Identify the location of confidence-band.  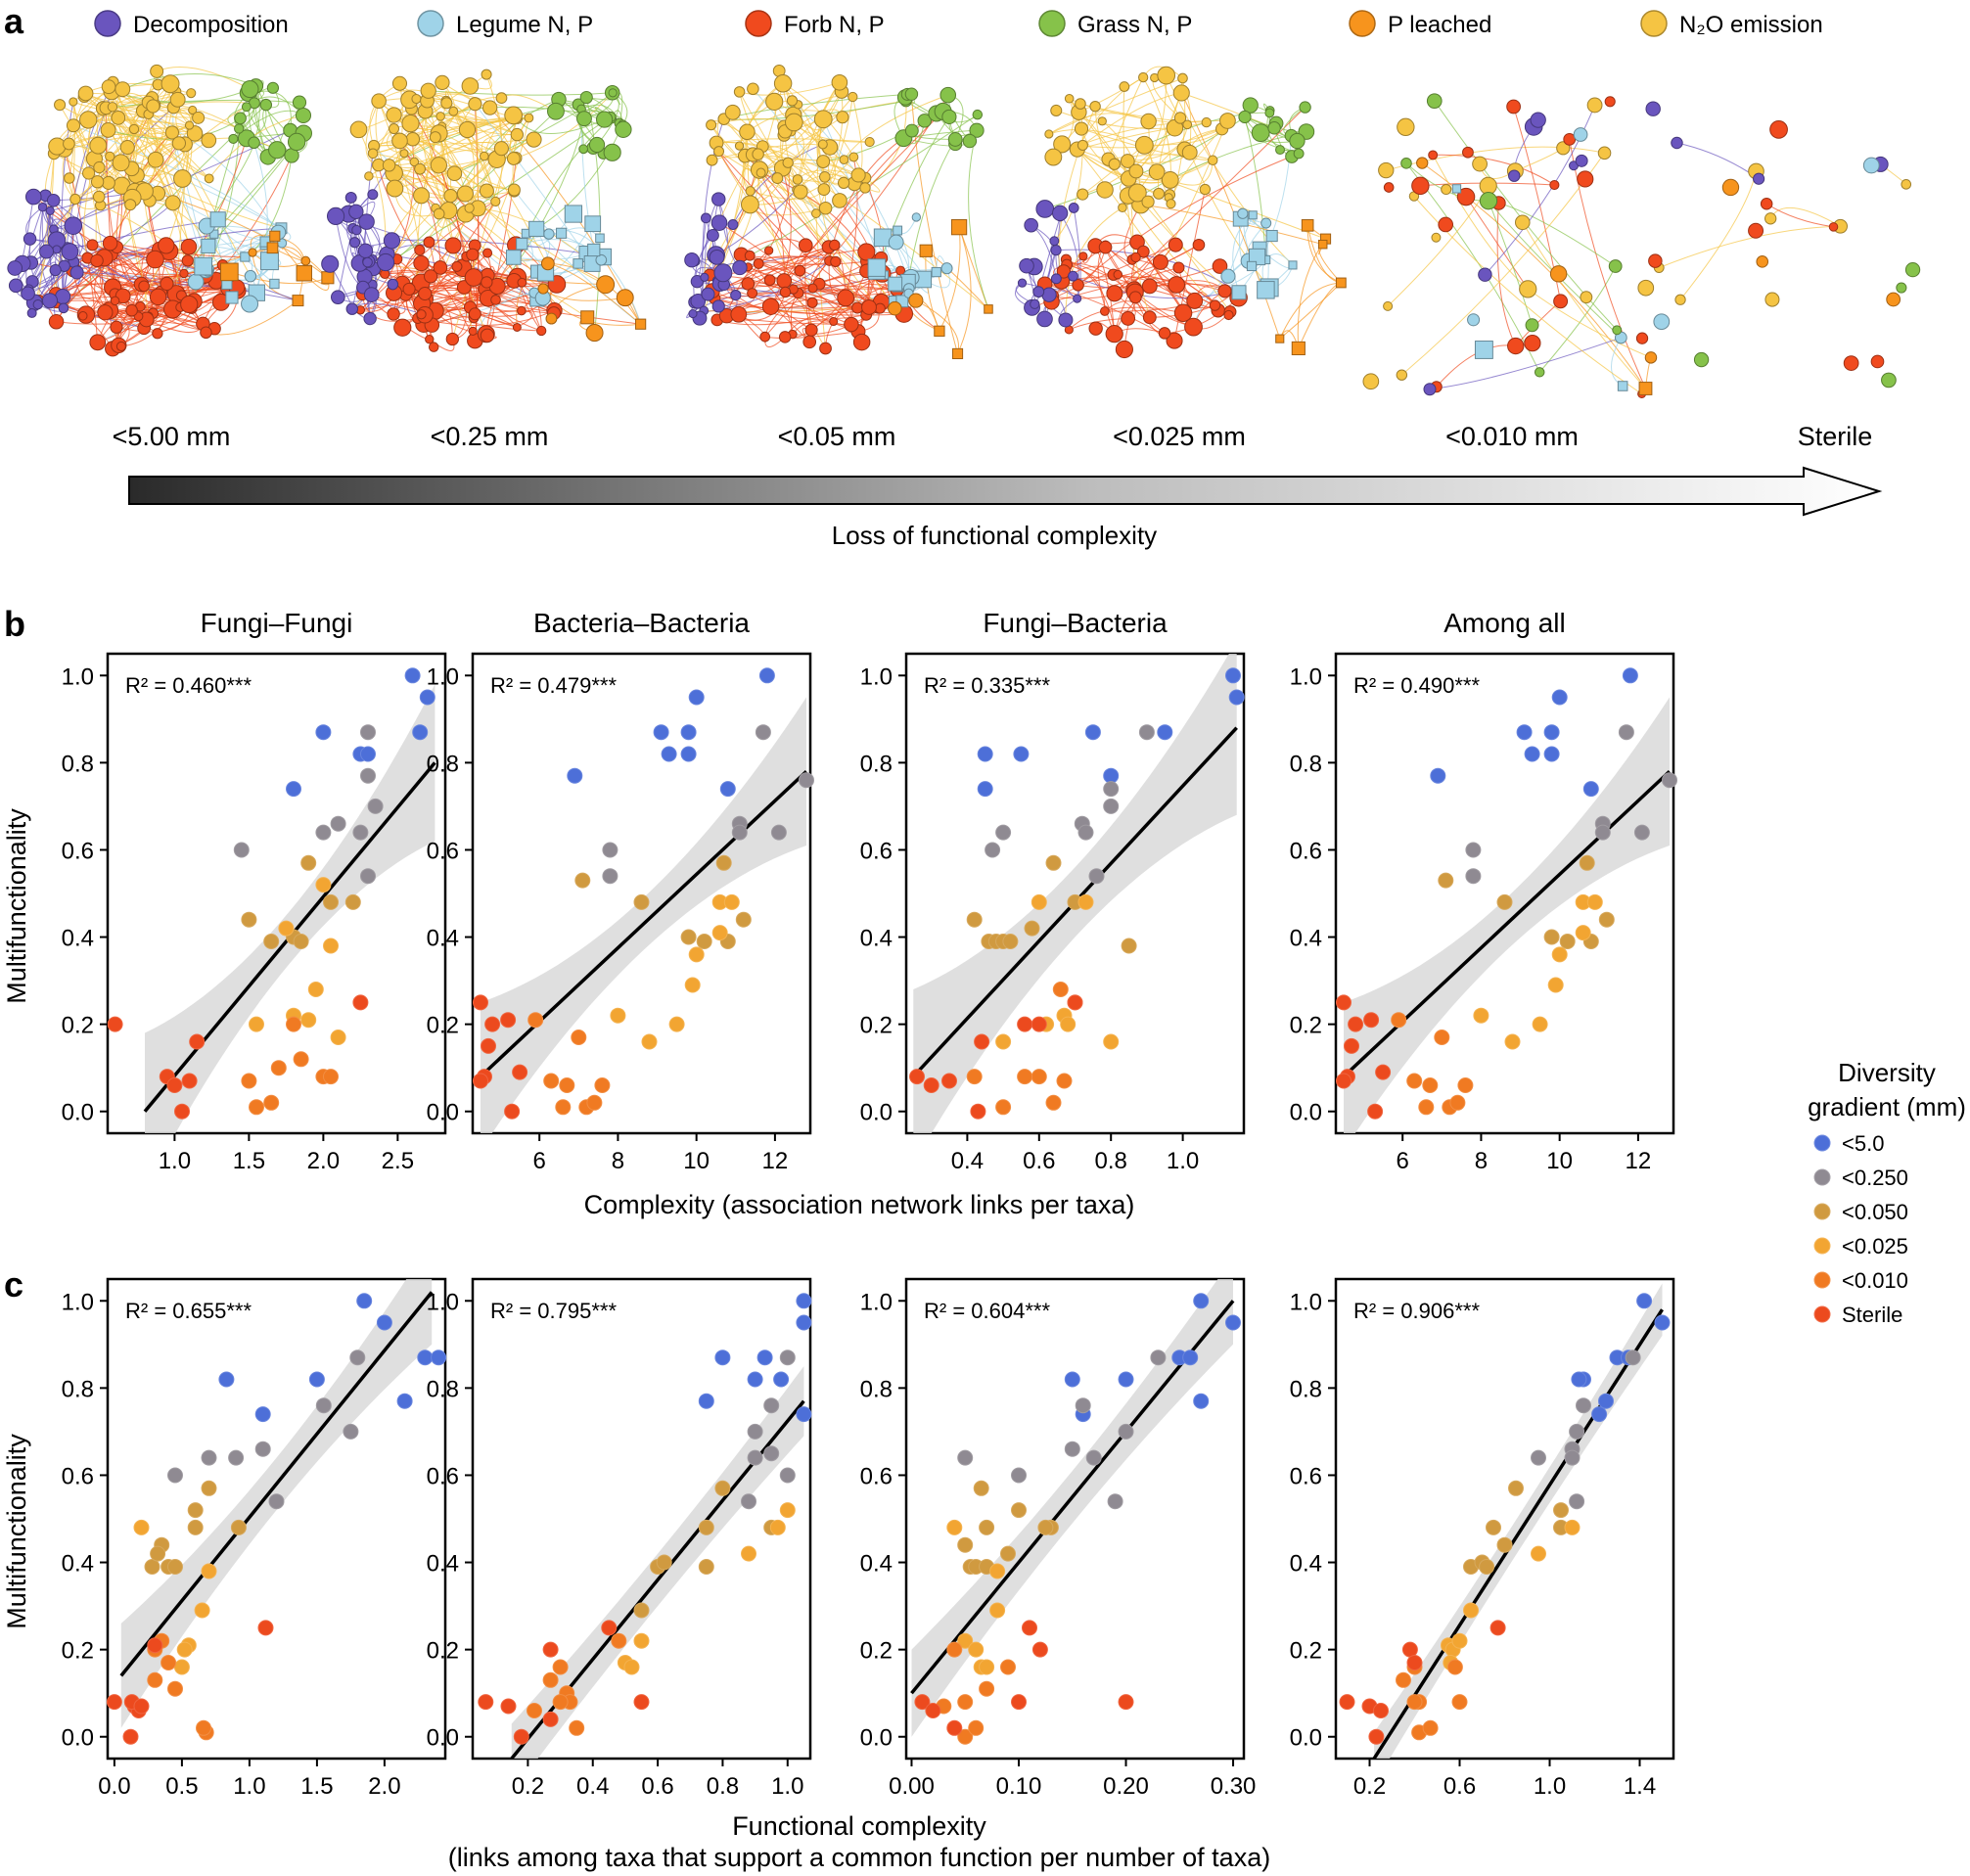
(1072, 1508).